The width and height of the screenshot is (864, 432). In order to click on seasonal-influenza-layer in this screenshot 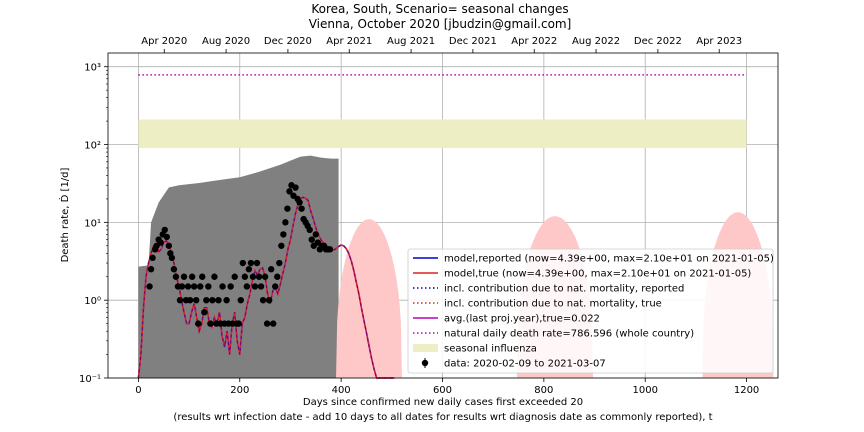, I will do `click(442, 134)`.